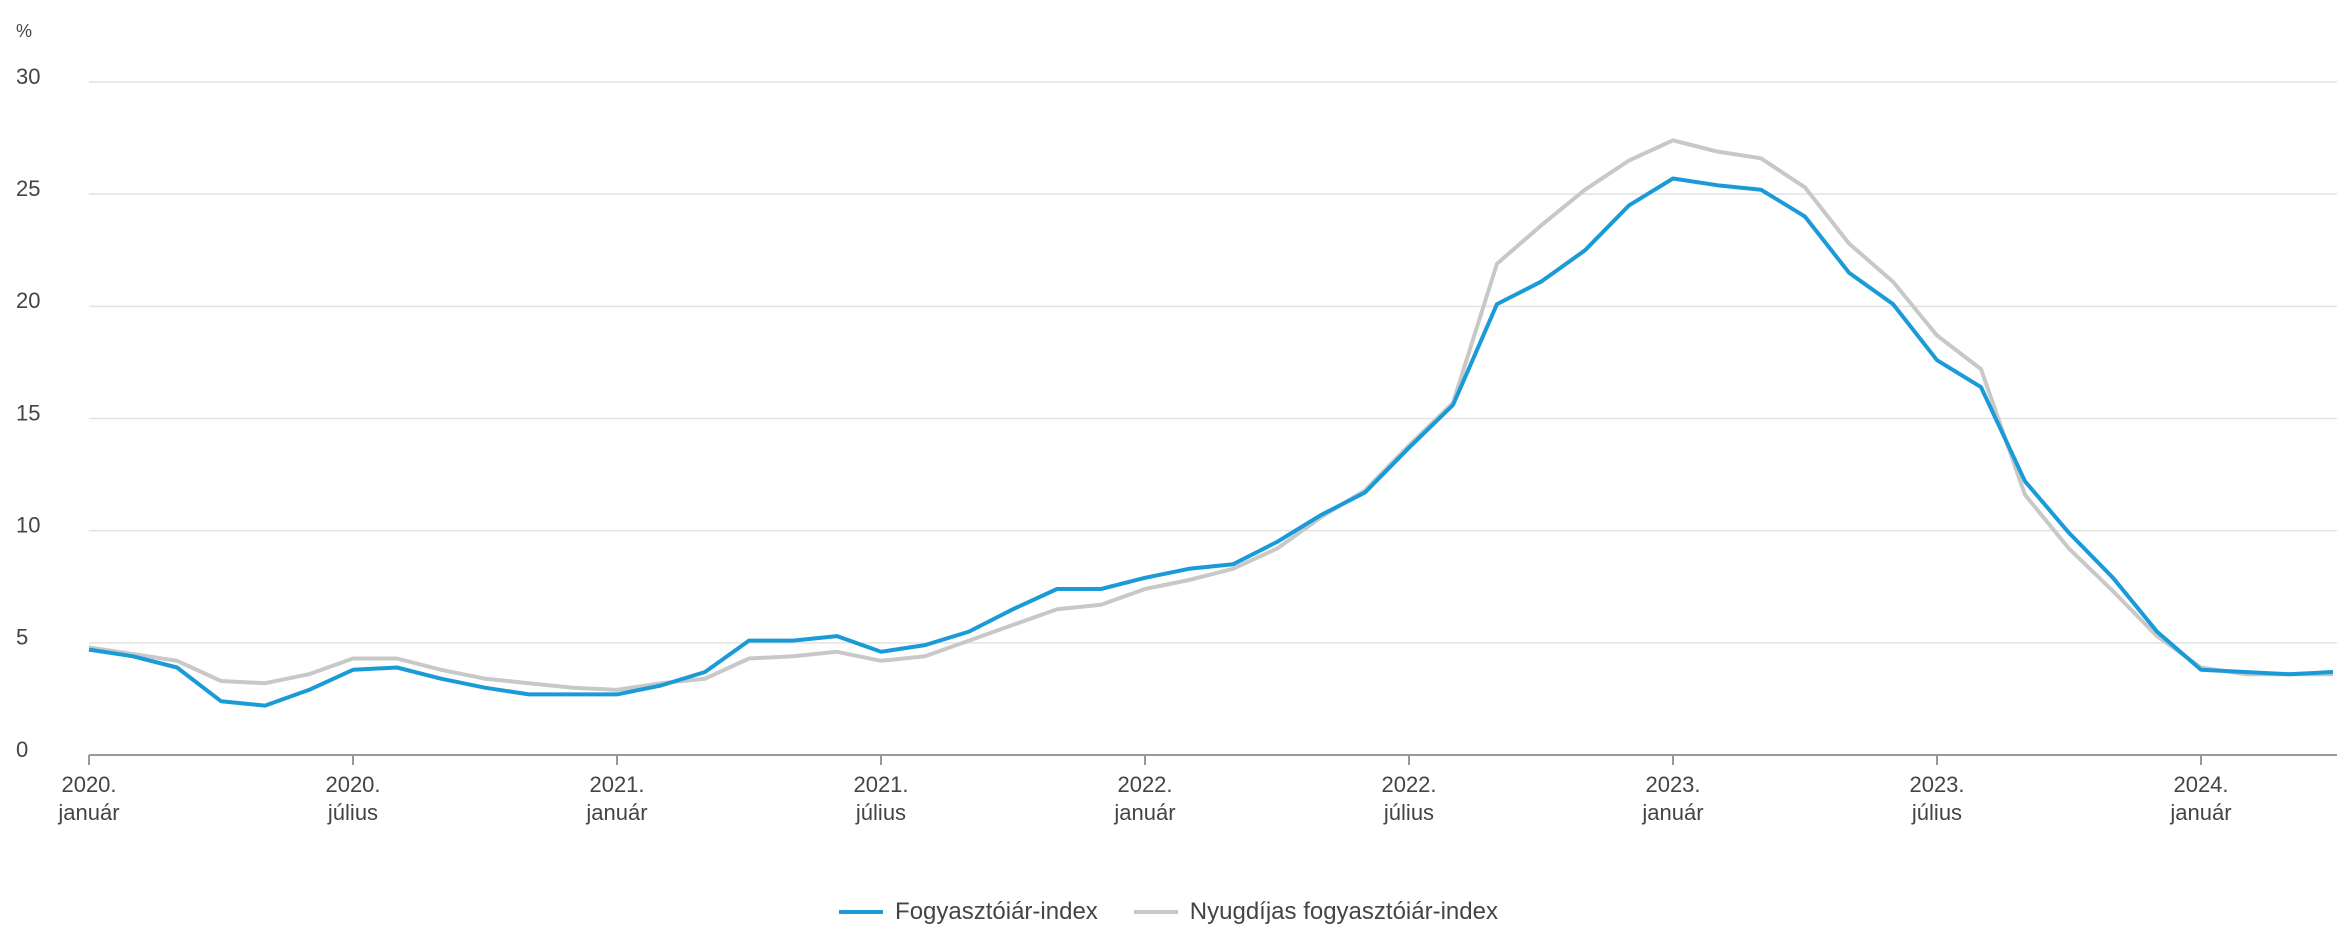 This screenshot has height=928, width=2337. I want to click on y-axis-unit: %, so click(24, 31).